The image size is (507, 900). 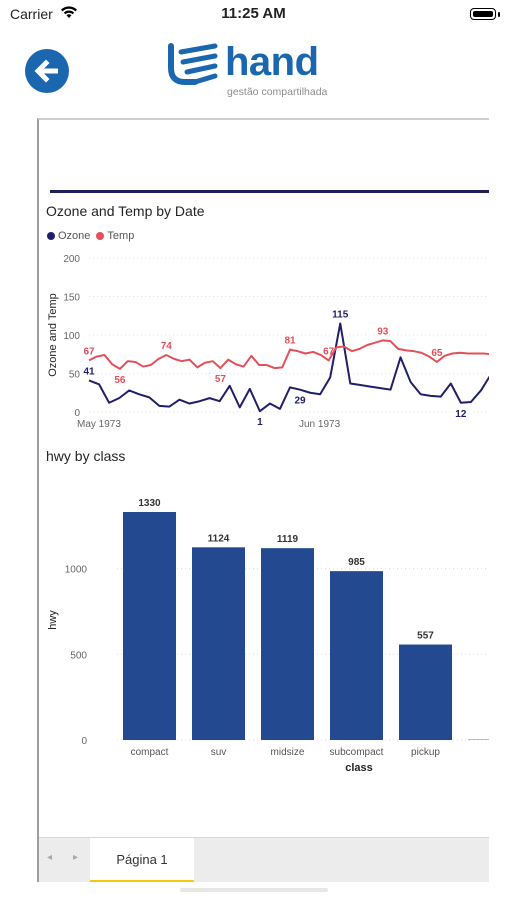 What do you see at coordinates (357, 752) in the screenshot?
I see `x-tick-label: subcompact` at bounding box center [357, 752].